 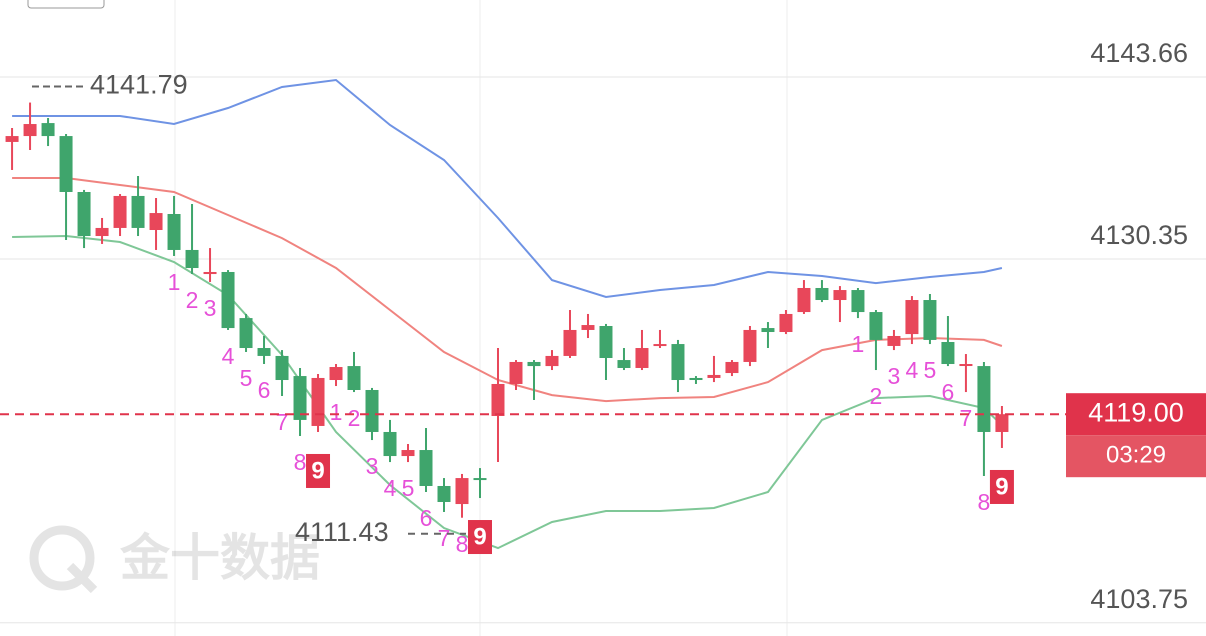 I want to click on last-price-label: 4119.00, so click(x=1136, y=412).